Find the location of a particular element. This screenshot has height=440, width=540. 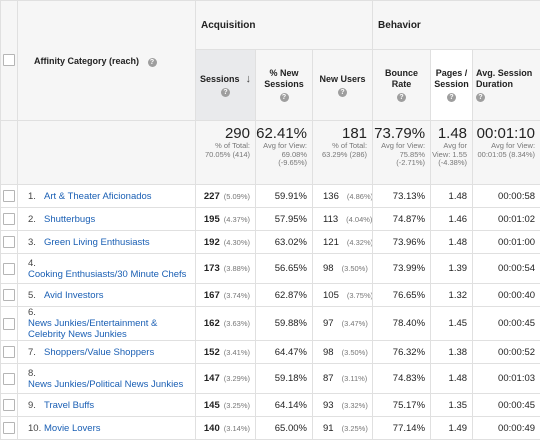

new-sessions-cell: 57.95% is located at coordinates (284, 219).